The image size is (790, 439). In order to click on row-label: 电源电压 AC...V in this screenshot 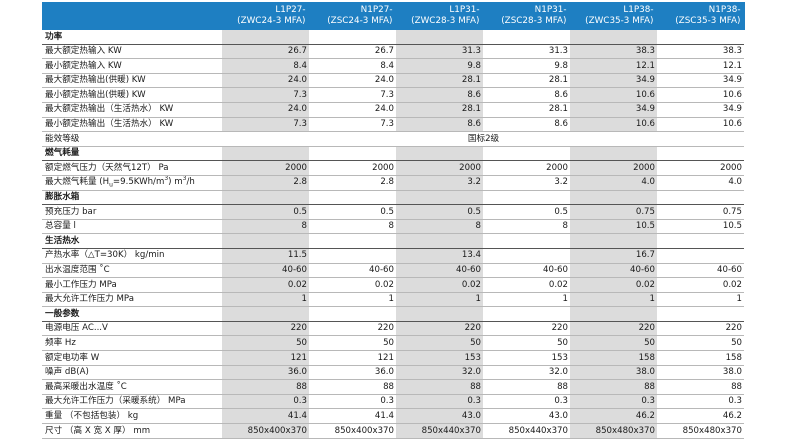, I will do `click(132, 329)`.